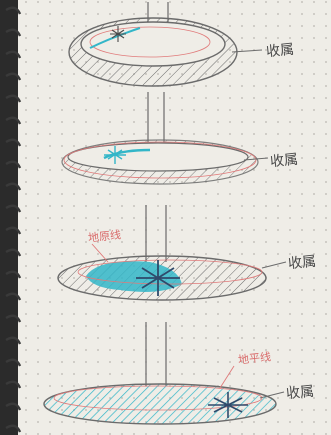 This screenshot has width=331, height=435. What do you see at coordinates (300, 393) in the screenshot?
I see `label-stage-4-side: 收属` at bounding box center [300, 393].